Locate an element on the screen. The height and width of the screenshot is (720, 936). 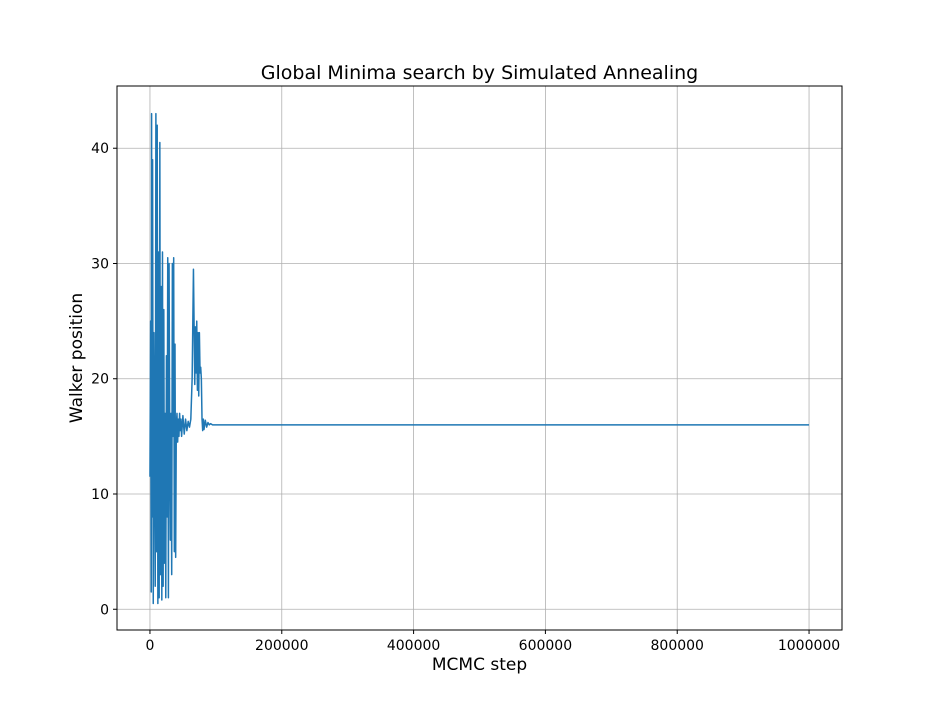
y-tick-label: 20 is located at coordinates (100, 380).